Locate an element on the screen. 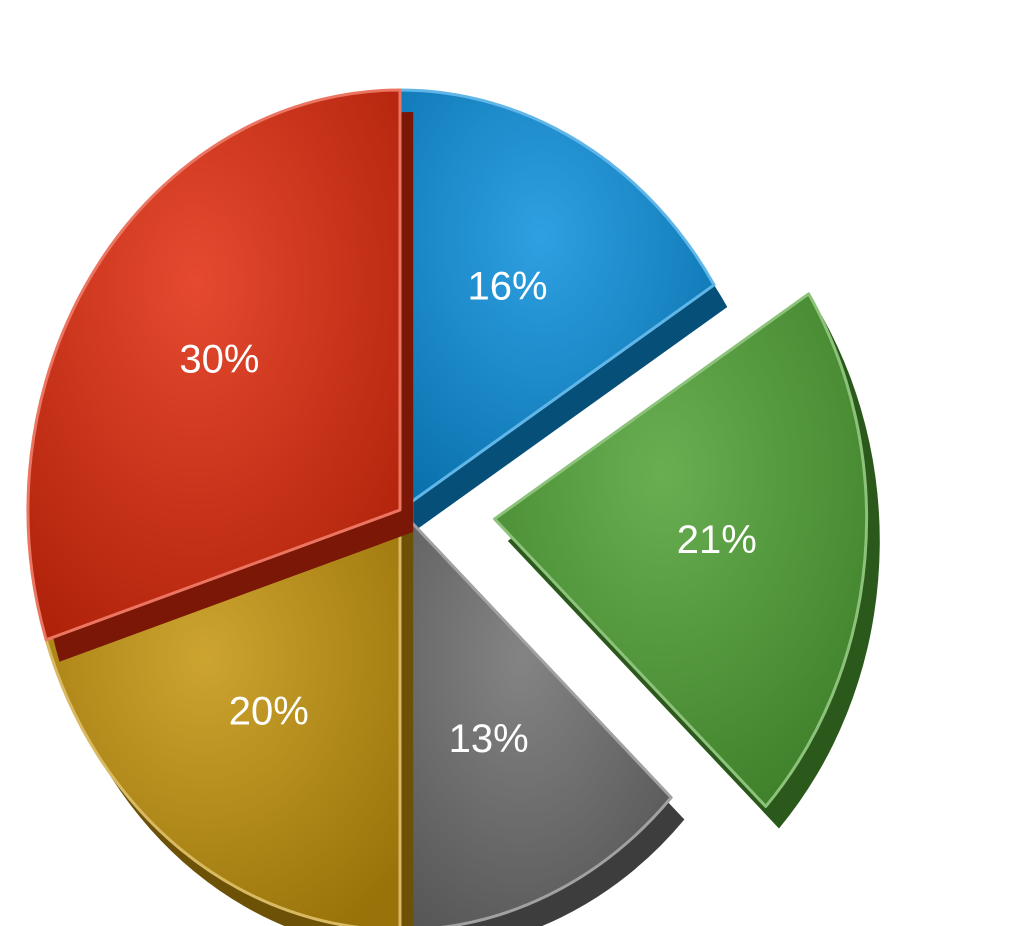  slice-data-label: 13% is located at coordinates (489, 739).